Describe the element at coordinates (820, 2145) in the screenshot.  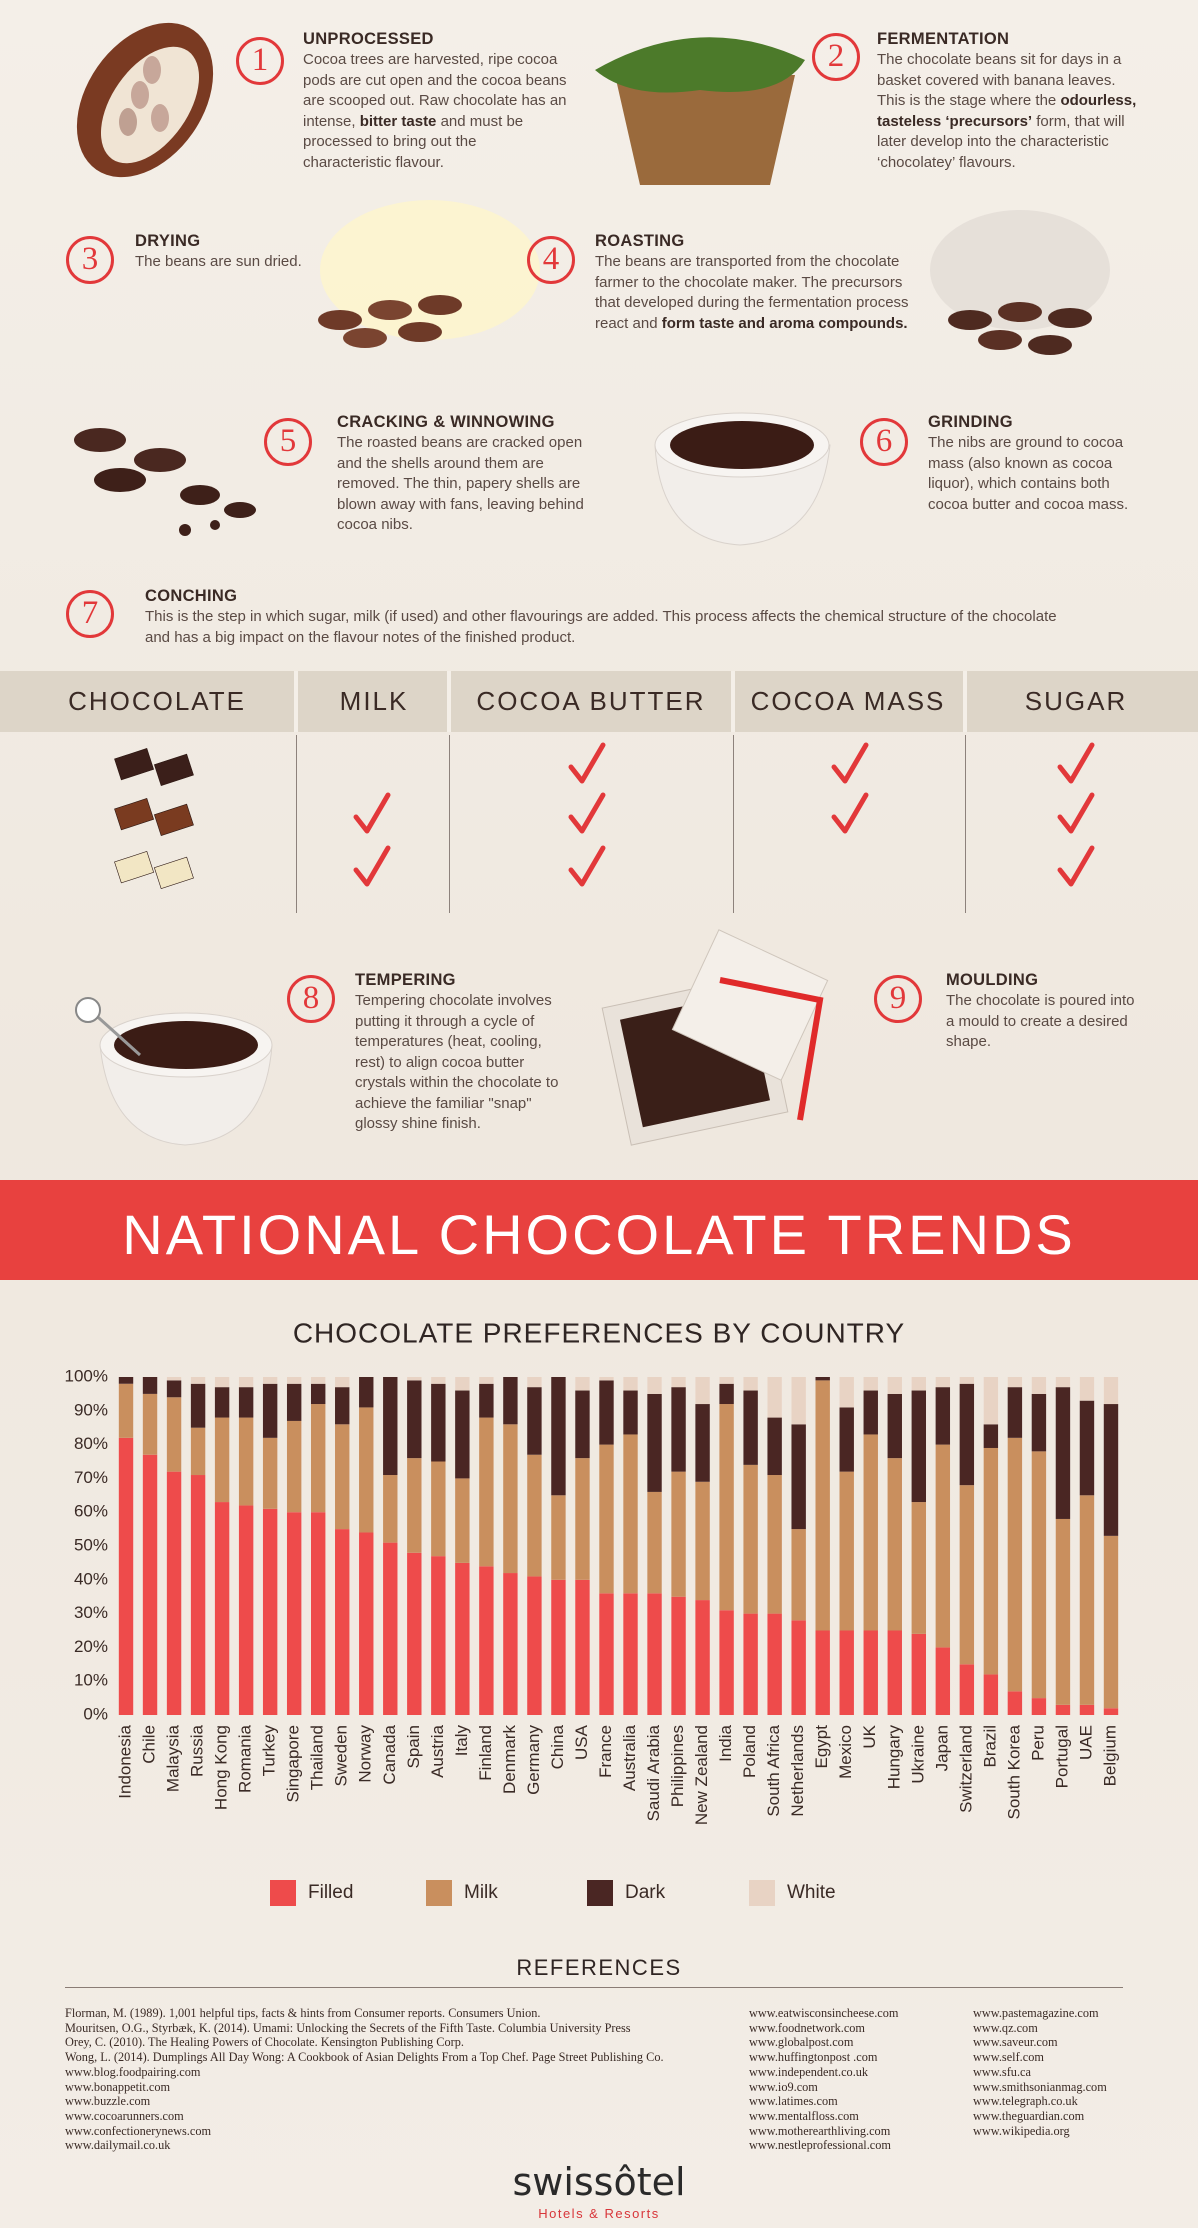
I see `reference: www.nestleprofessional.com` at that location.